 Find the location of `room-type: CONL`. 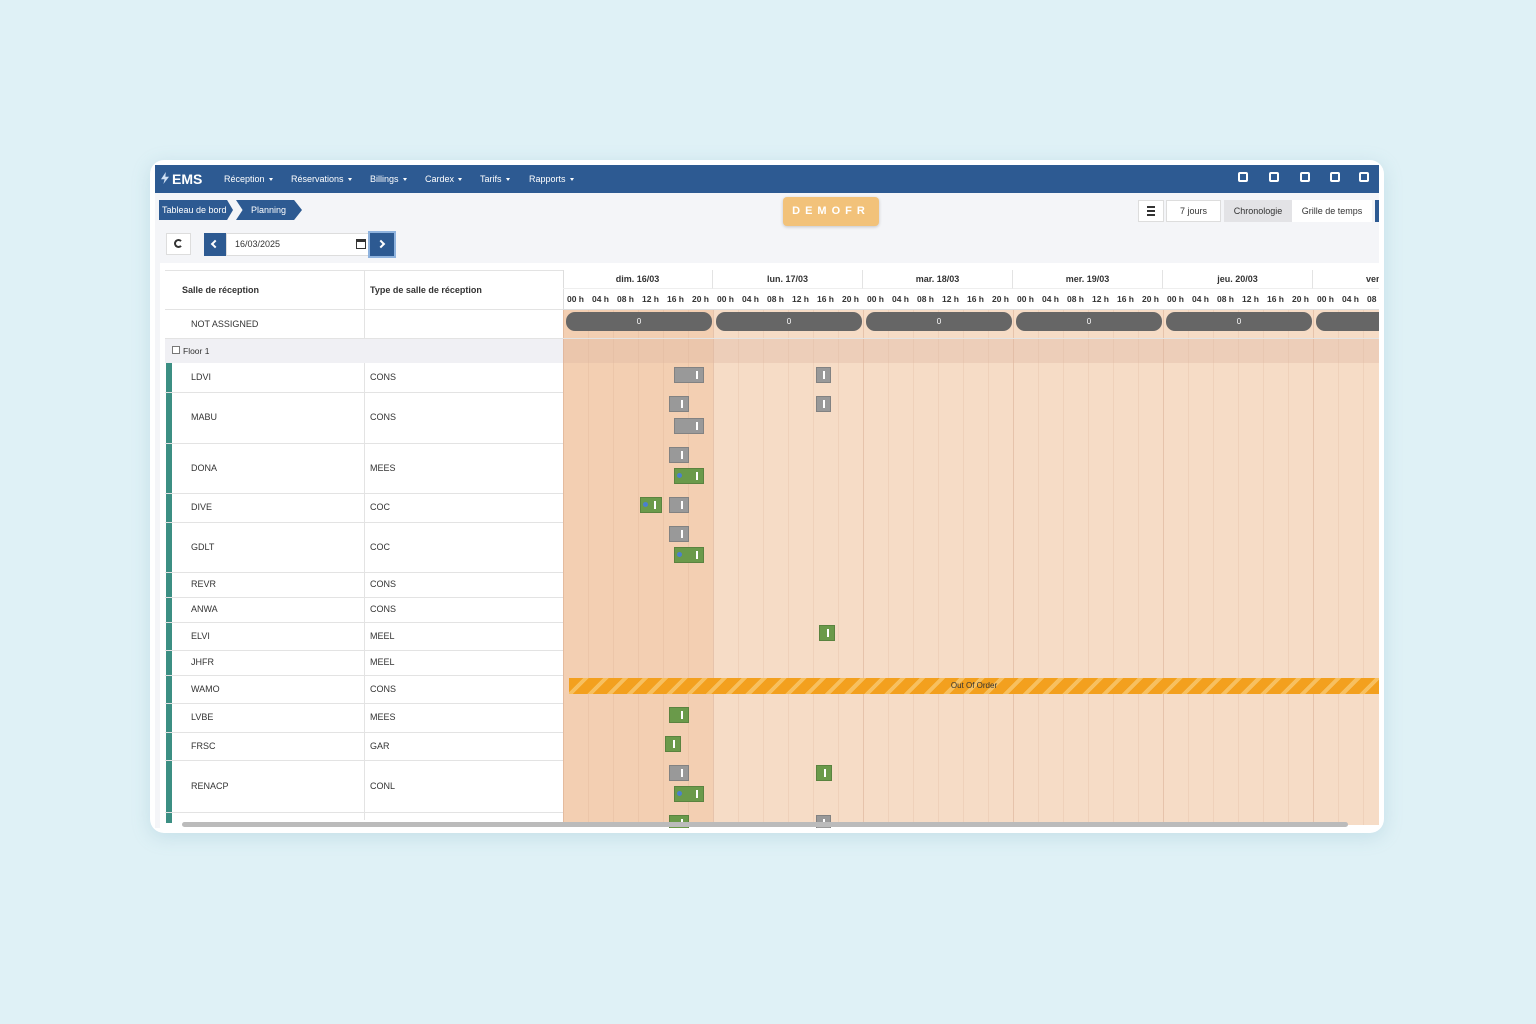

room-type: CONL is located at coordinates (383, 785).